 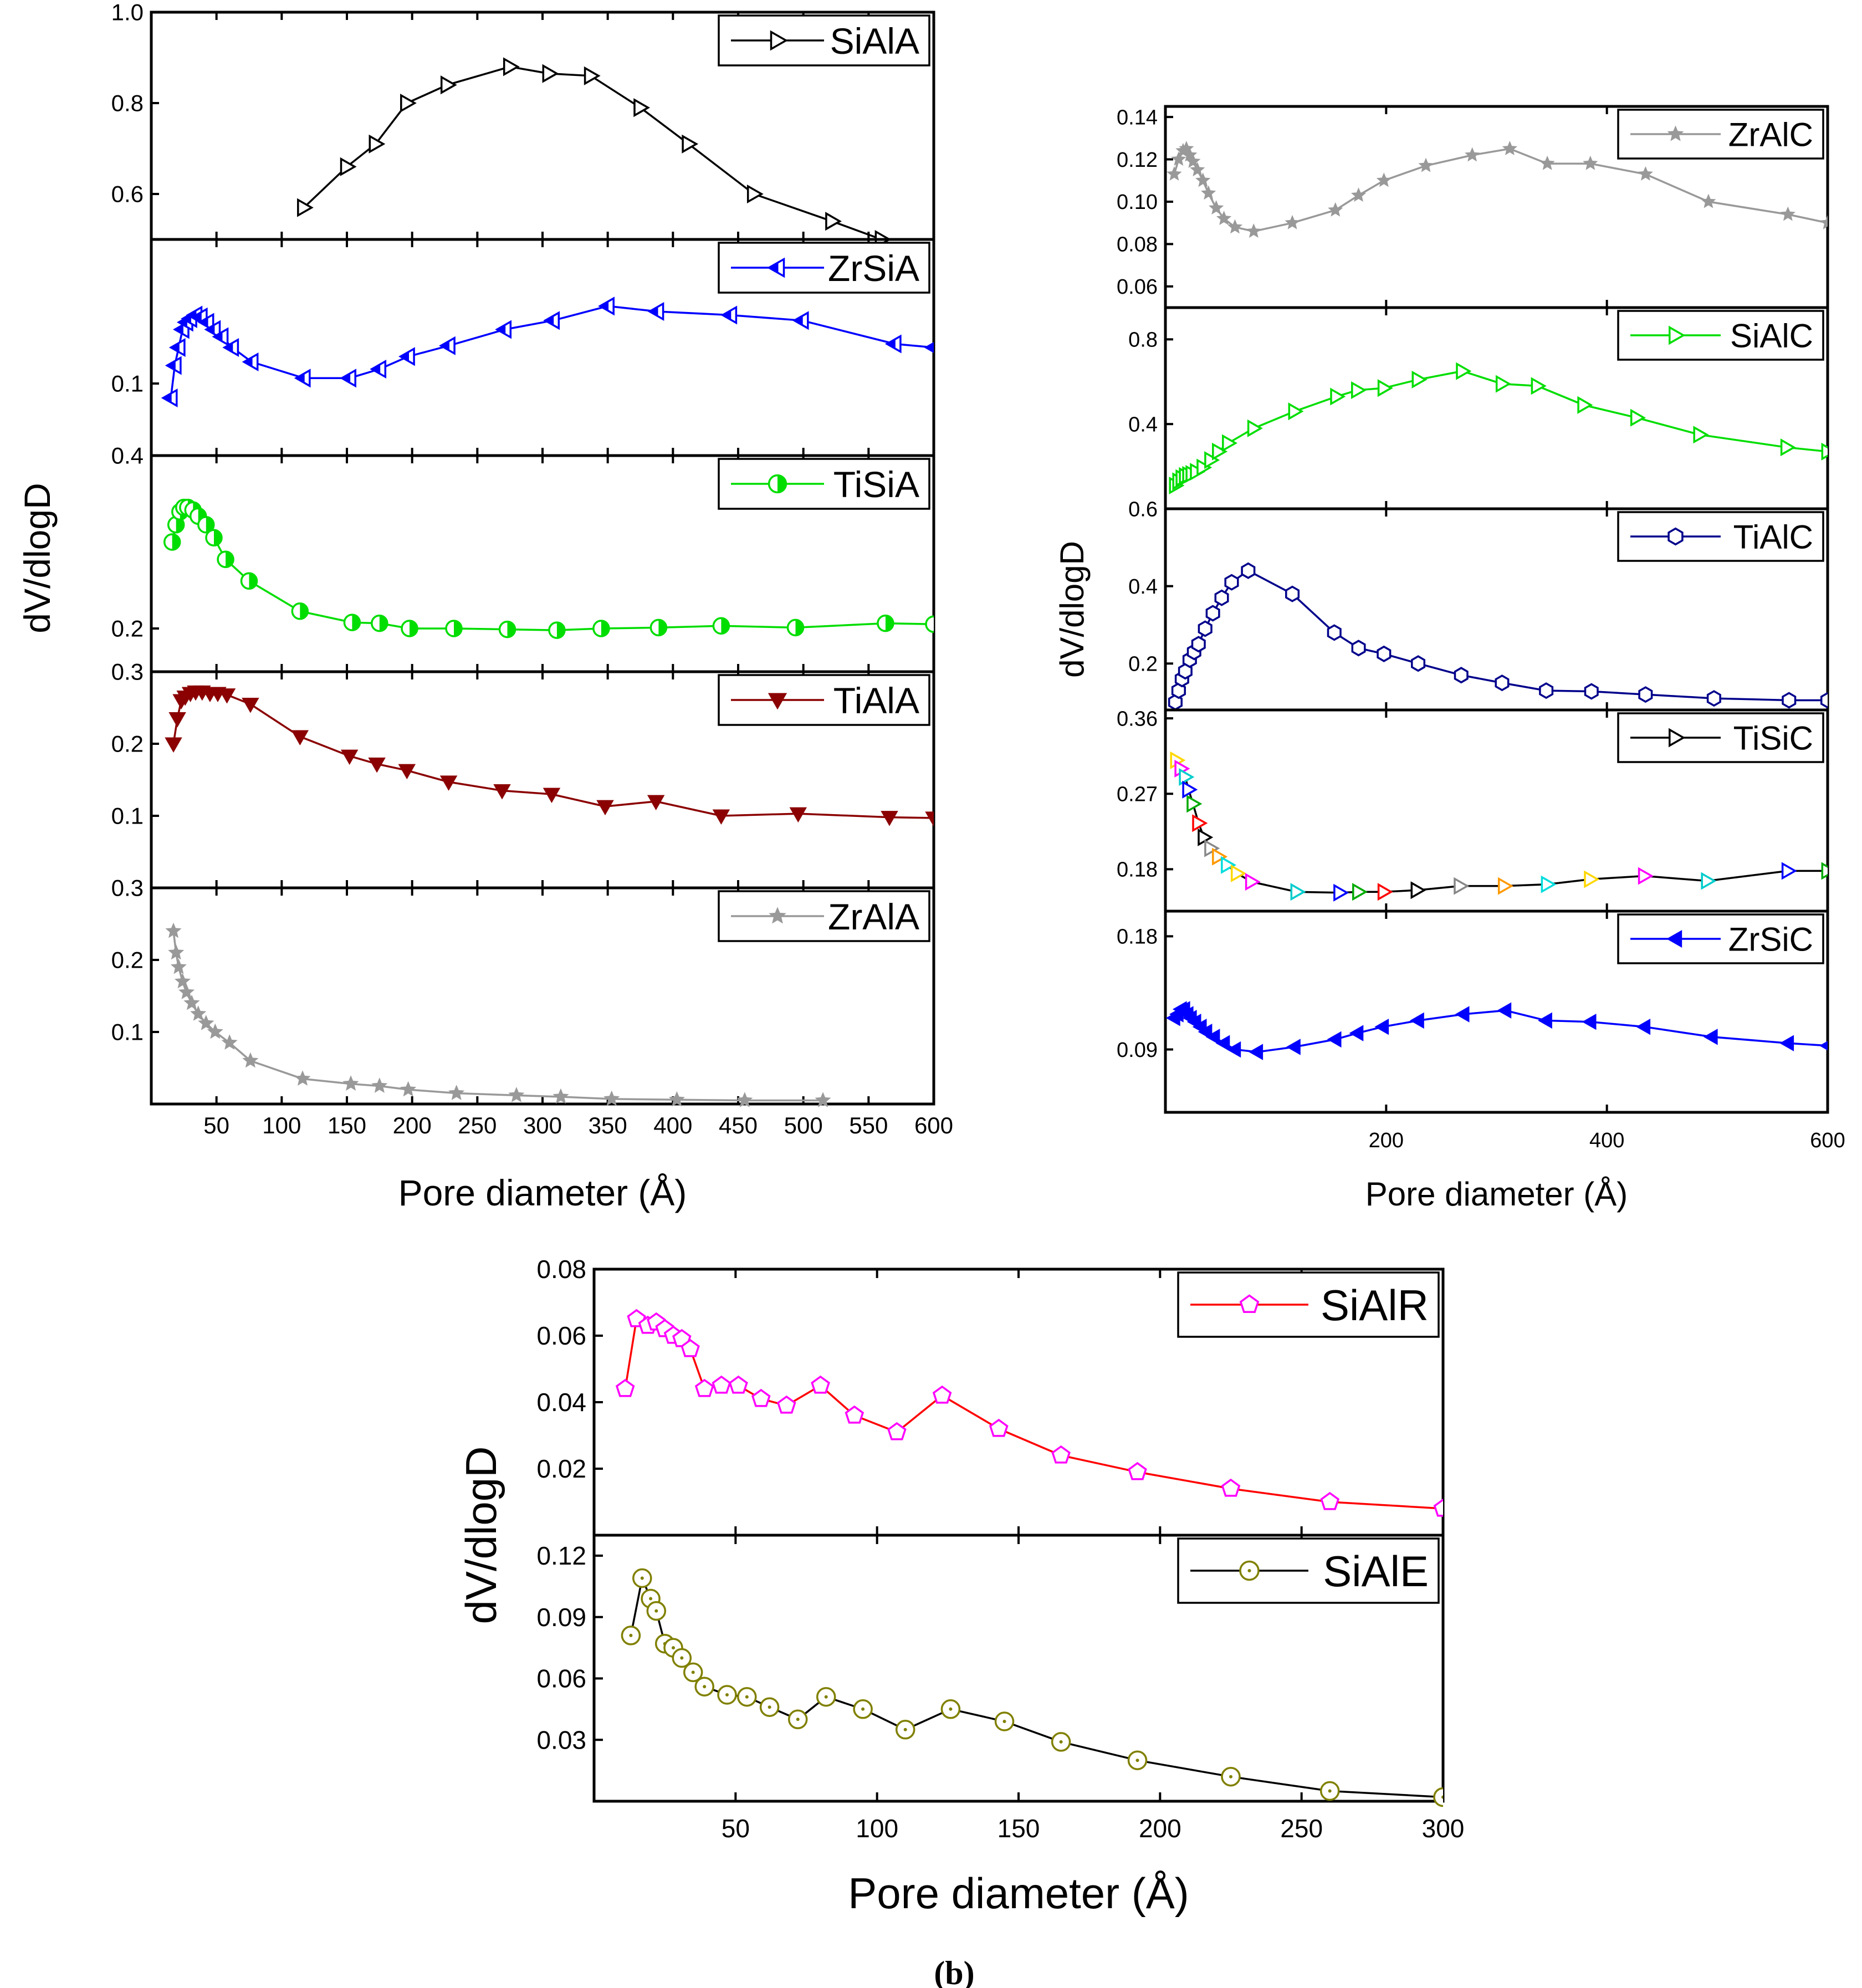 What do you see at coordinates (1308, 1304) in the screenshot?
I see `legend: SiAlR` at bounding box center [1308, 1304].